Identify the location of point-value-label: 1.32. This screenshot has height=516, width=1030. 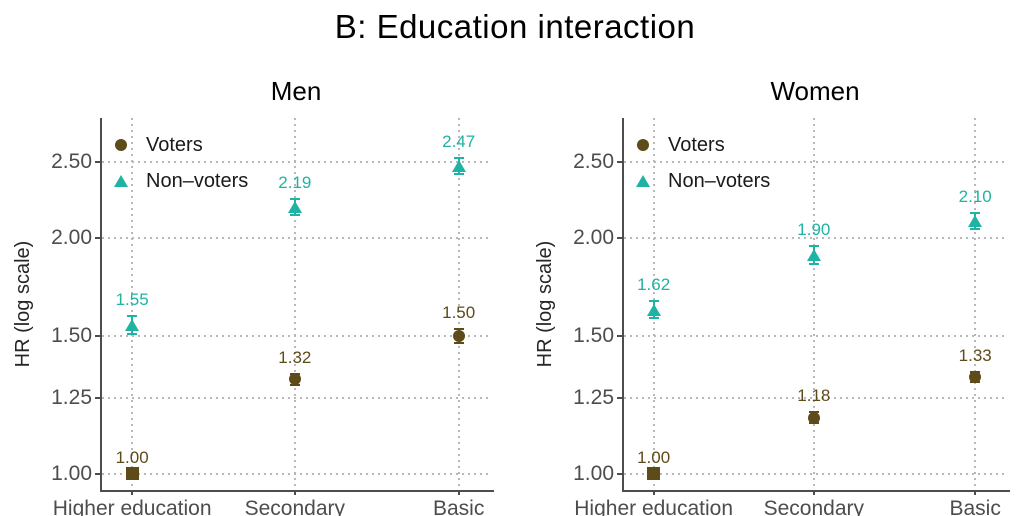
(295, 358).